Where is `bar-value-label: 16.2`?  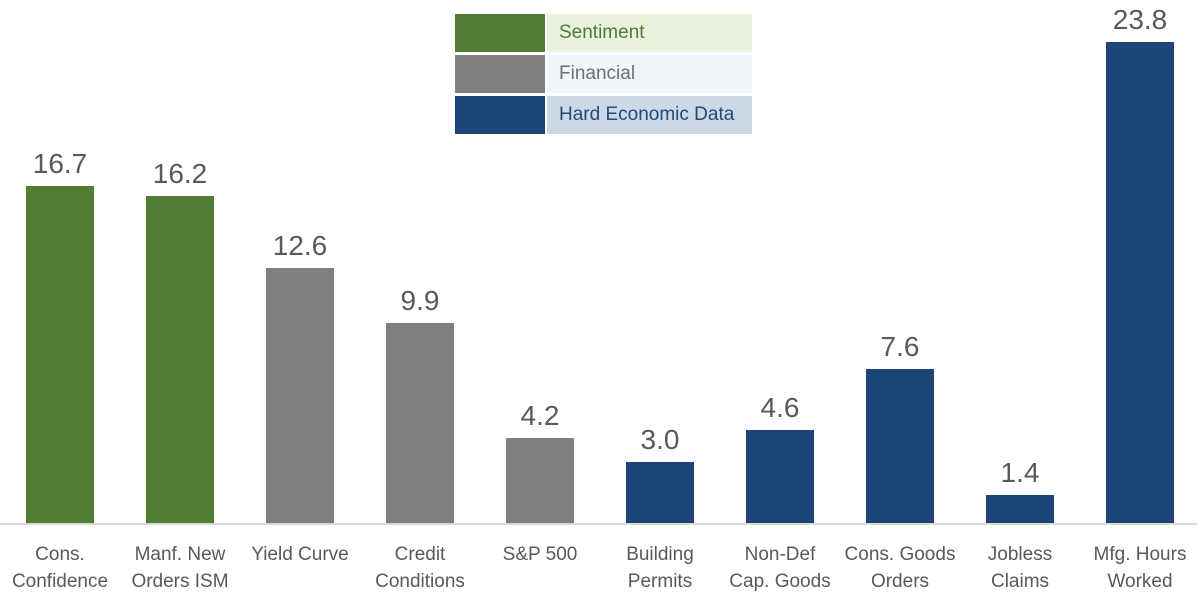 bar-value-label: 16.2 is located at coordinates (180, 173).